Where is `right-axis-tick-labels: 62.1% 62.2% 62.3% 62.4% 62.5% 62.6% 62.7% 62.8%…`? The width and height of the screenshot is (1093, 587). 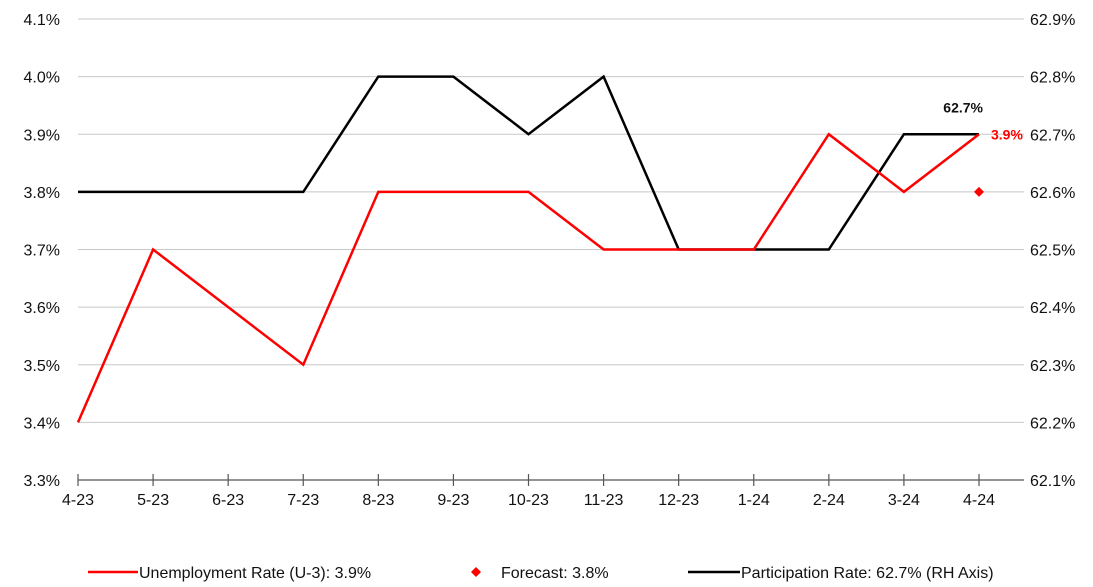 right-axis-tick-labels: 62.1% 62.2% 62.3% 62.4% 62.5% 62.6% 62.7% 62.8%… is located at coordinates (1052, 251).